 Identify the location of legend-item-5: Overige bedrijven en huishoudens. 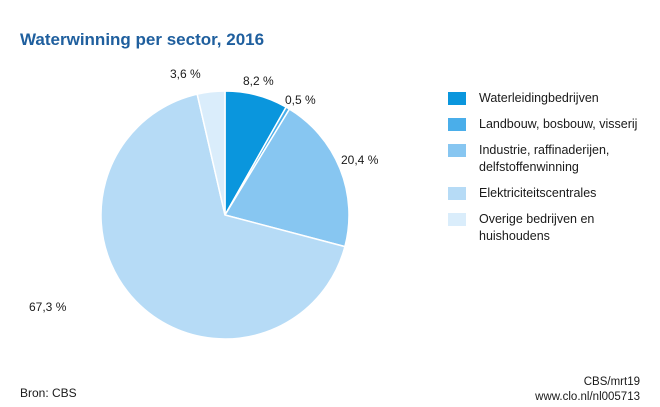
(553, 228).